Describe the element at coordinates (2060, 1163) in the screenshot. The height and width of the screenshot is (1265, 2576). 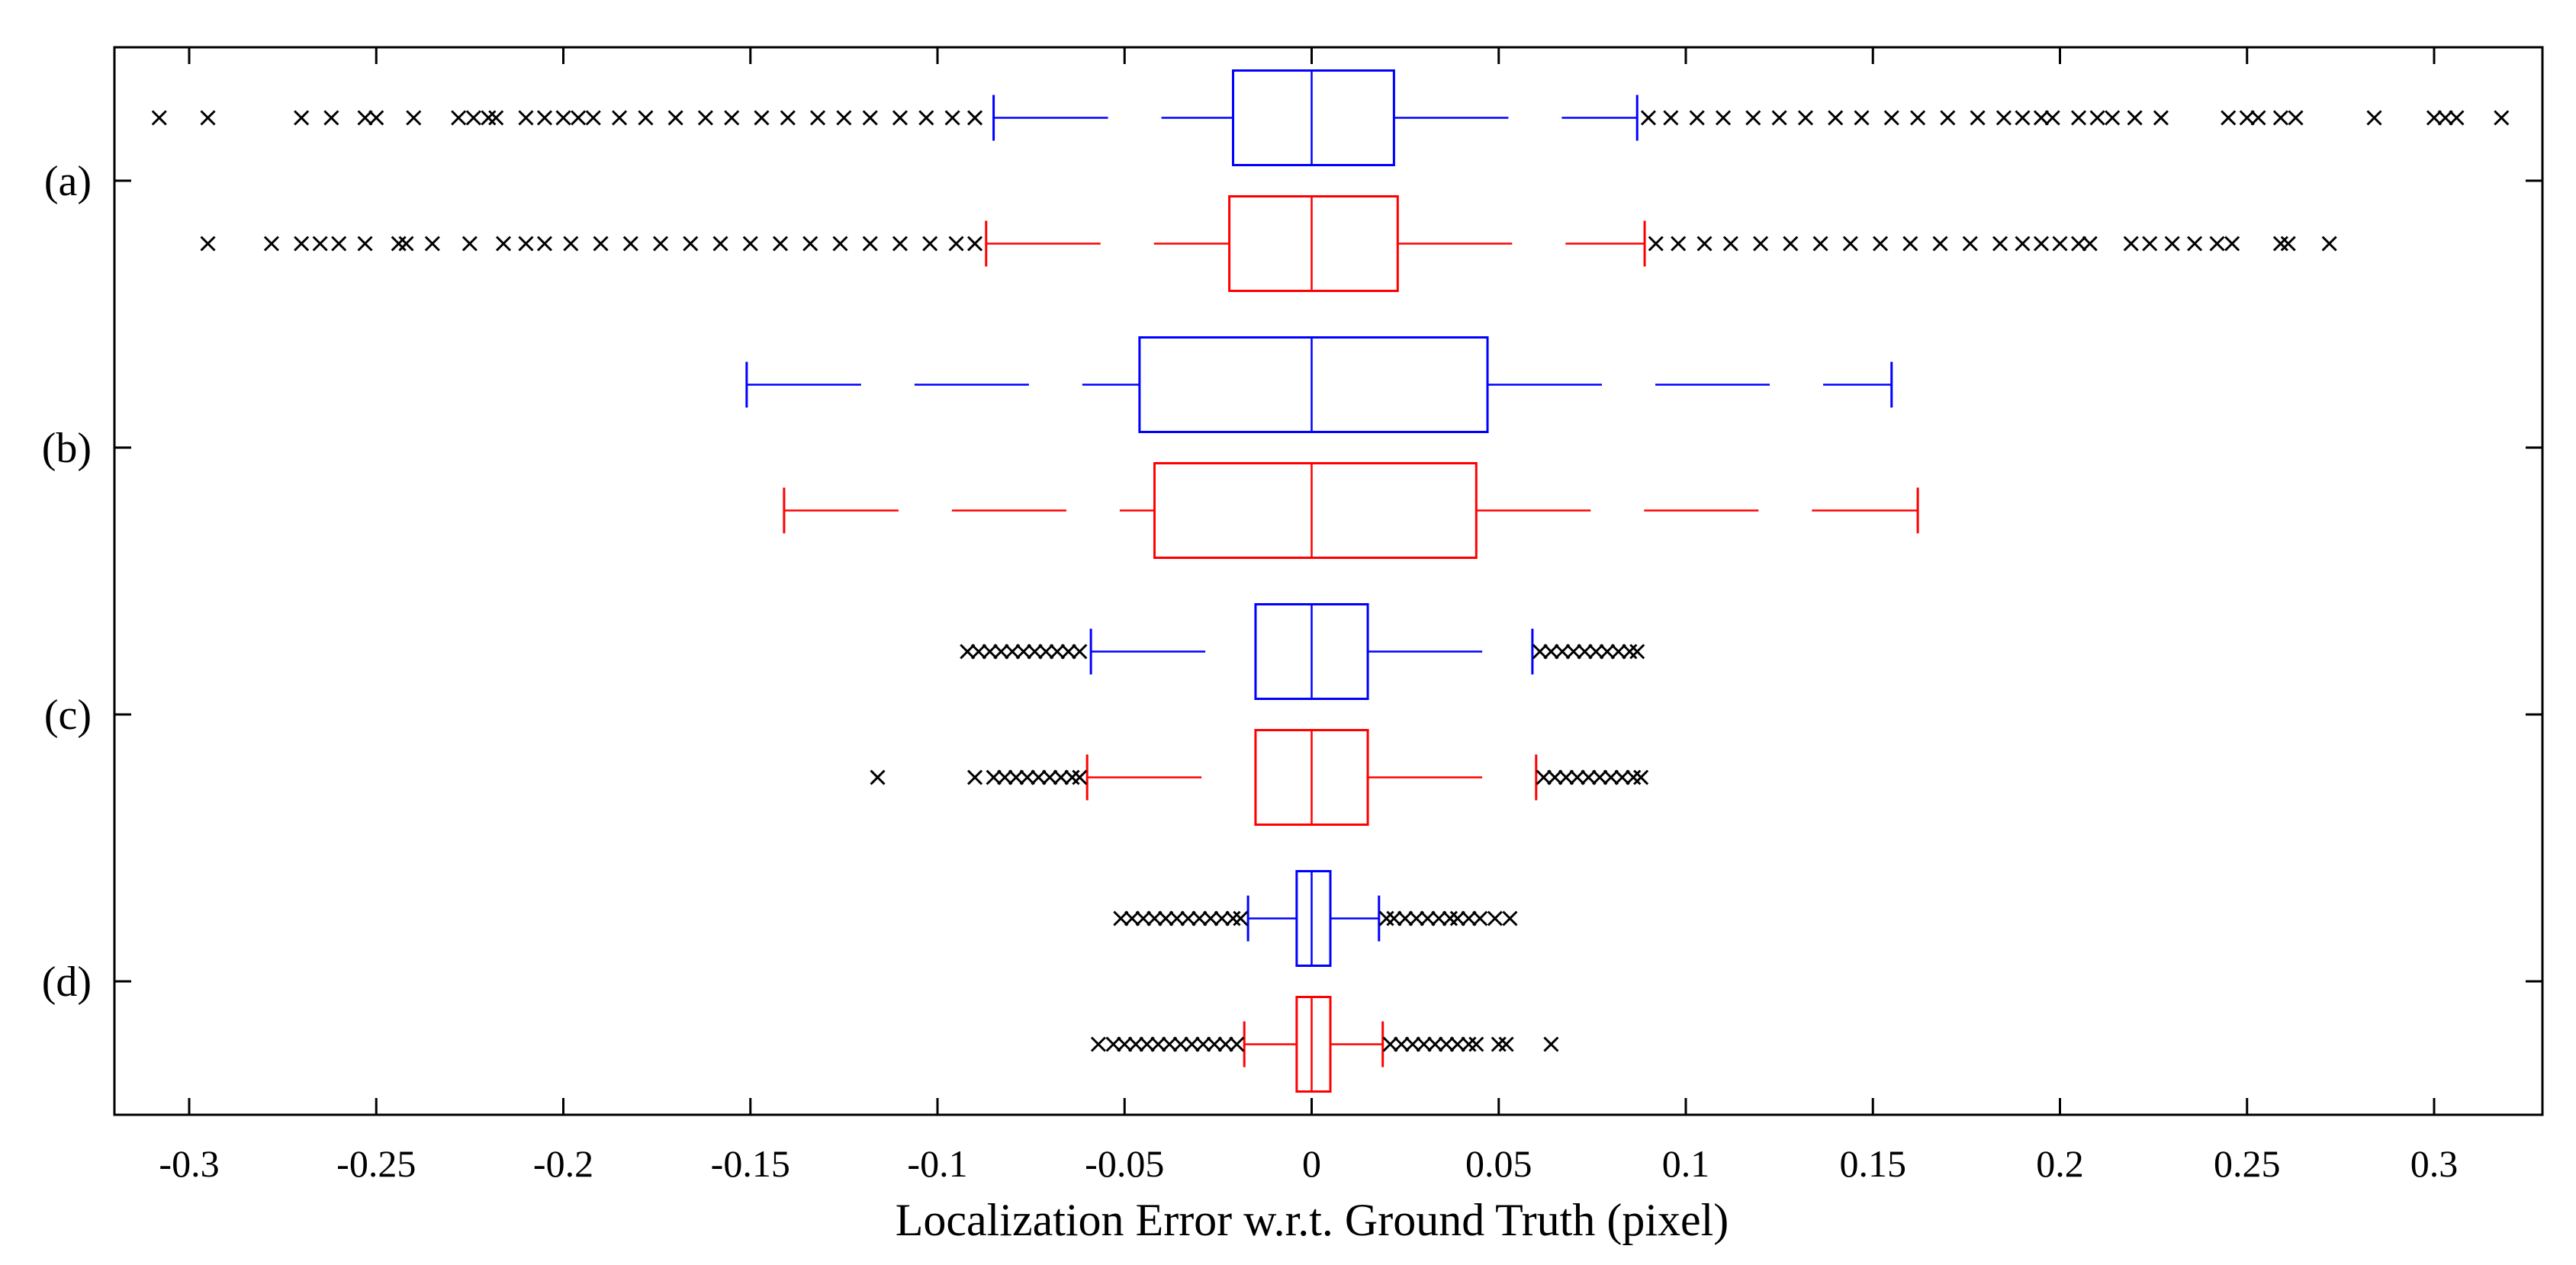
I see `x-tick-label: 0.2` at that location.